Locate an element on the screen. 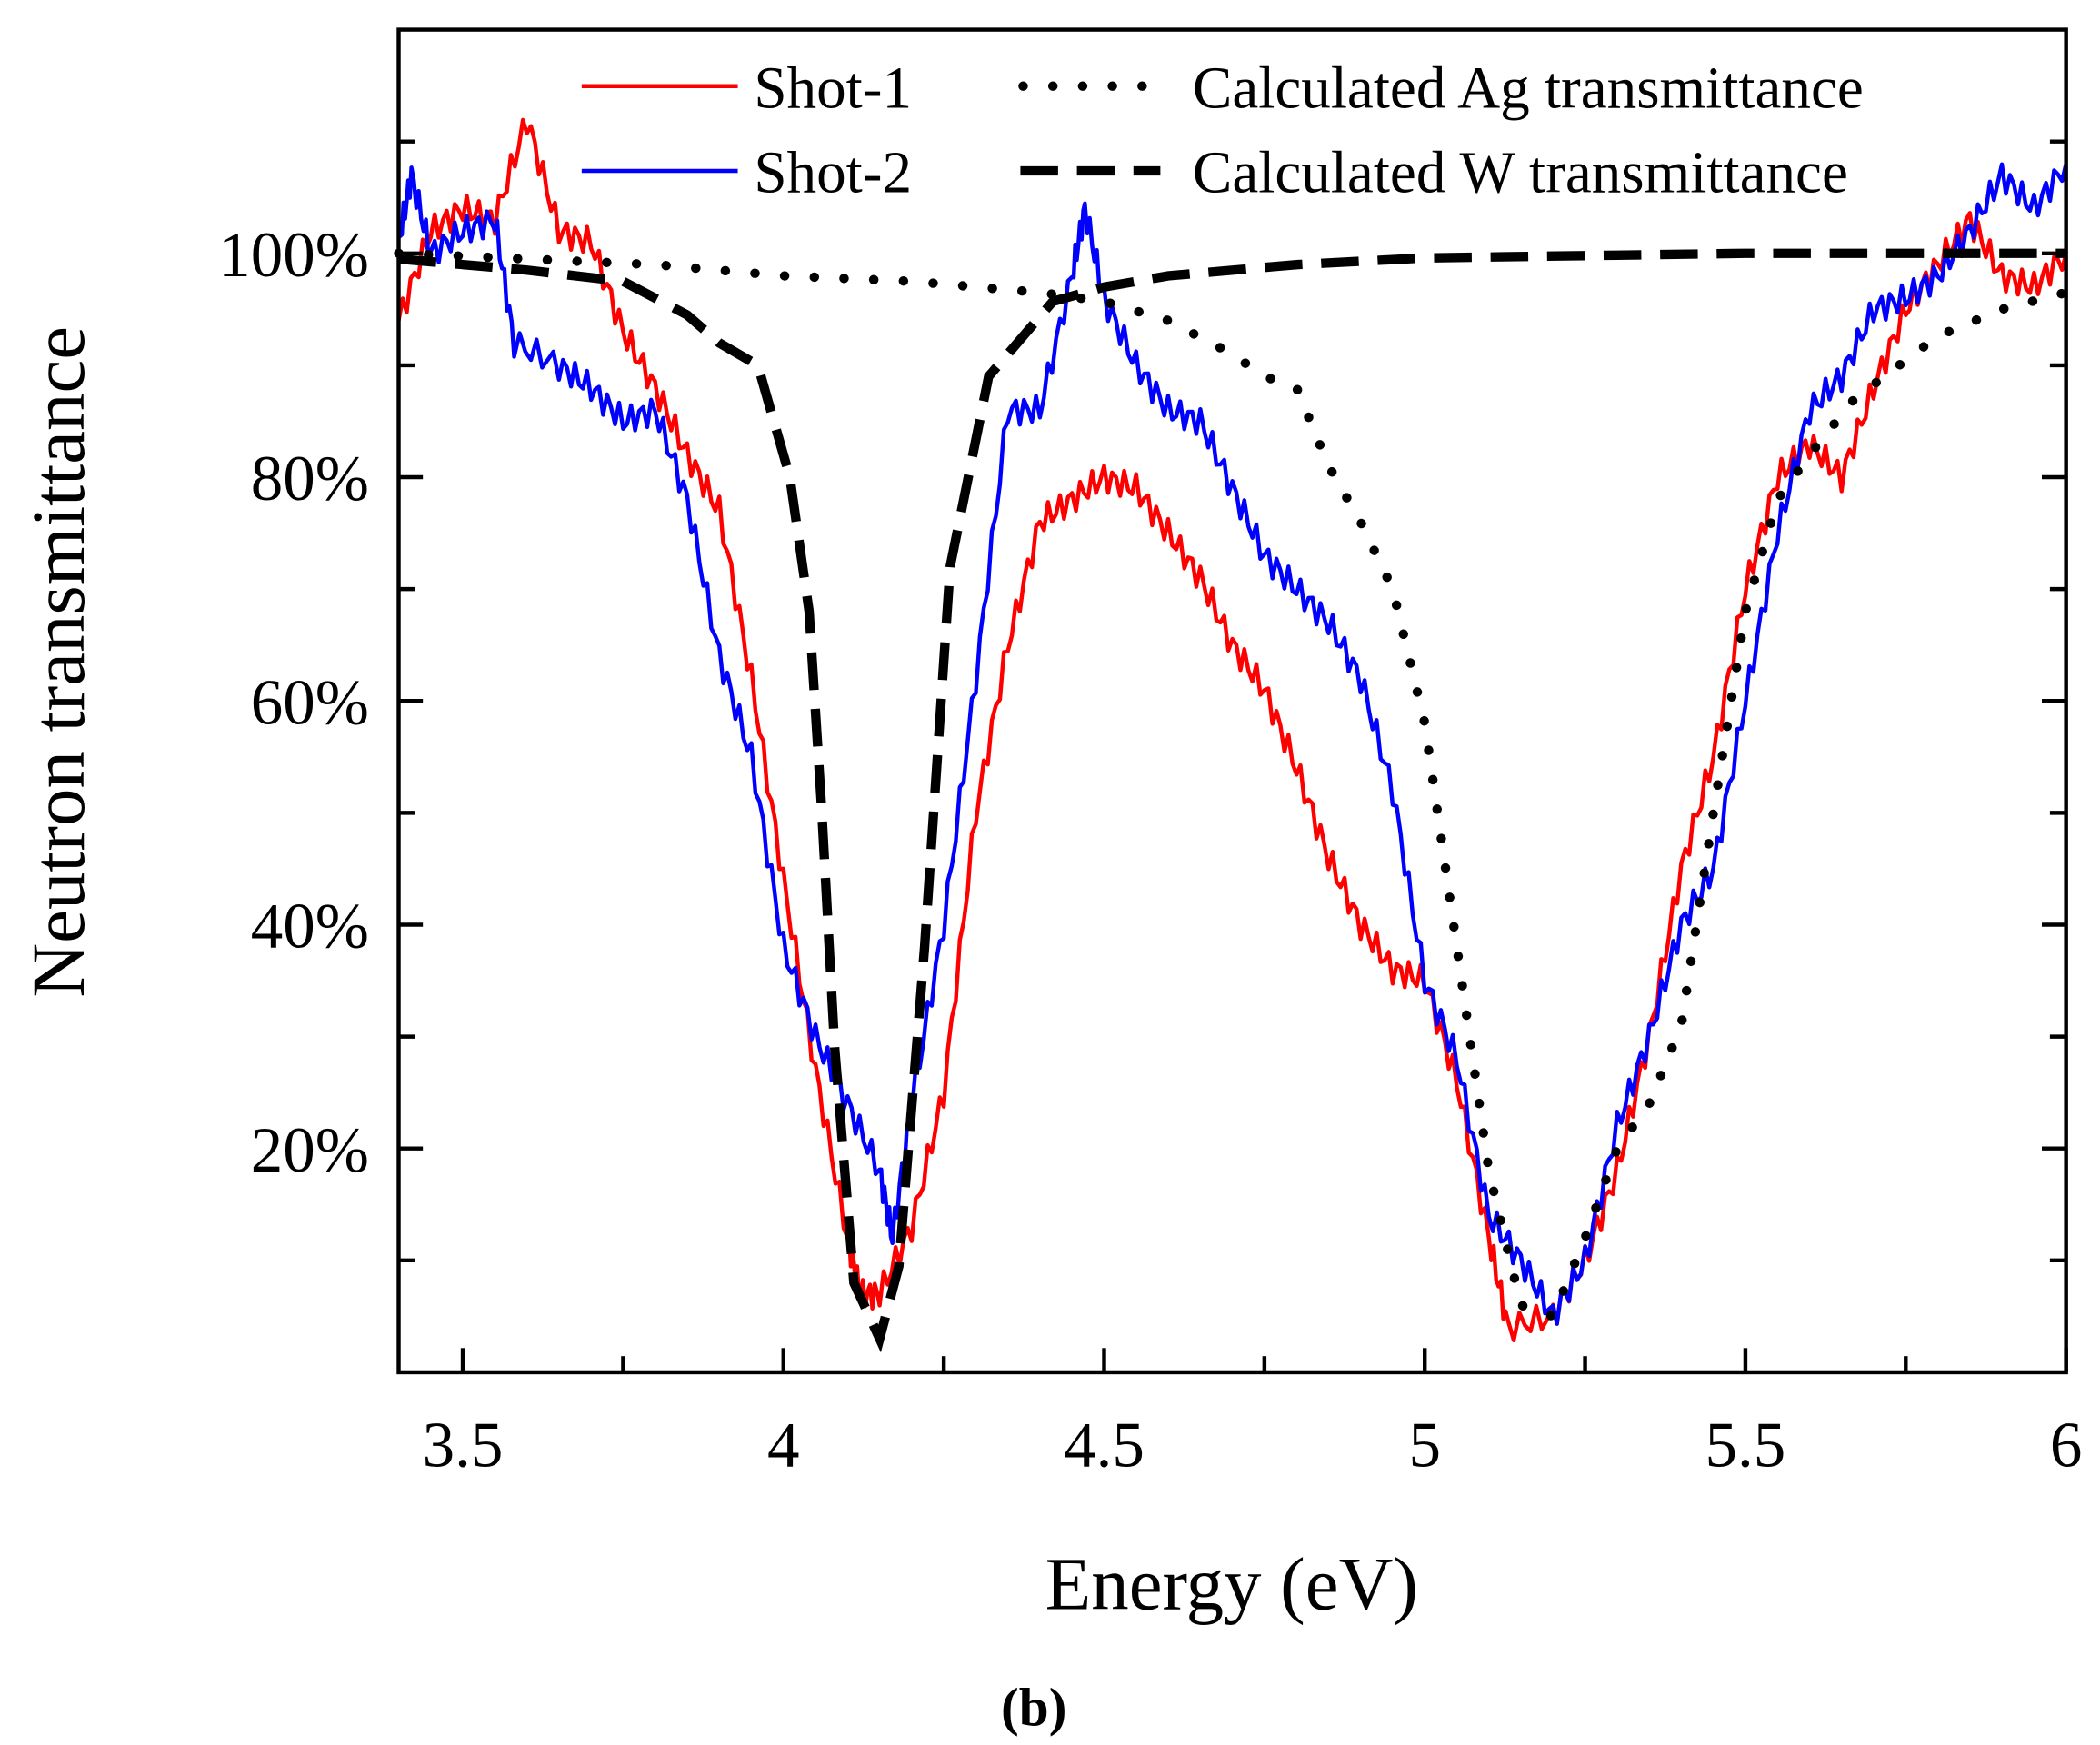 The height and width of the screenshot is (1745, 2100). legend-label-ag: Calculated Ag transmittance is located at coordinates (1528, 88).